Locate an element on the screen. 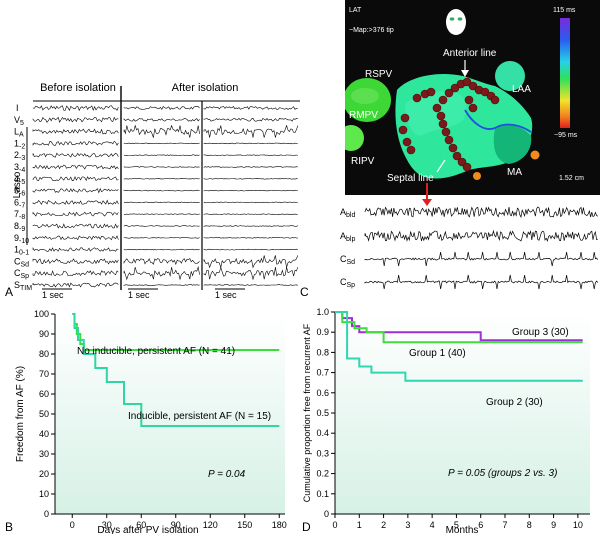  series-label-no-inducible: No inducible, persistent AF (N = 41) is located at coordinates (156, 351).